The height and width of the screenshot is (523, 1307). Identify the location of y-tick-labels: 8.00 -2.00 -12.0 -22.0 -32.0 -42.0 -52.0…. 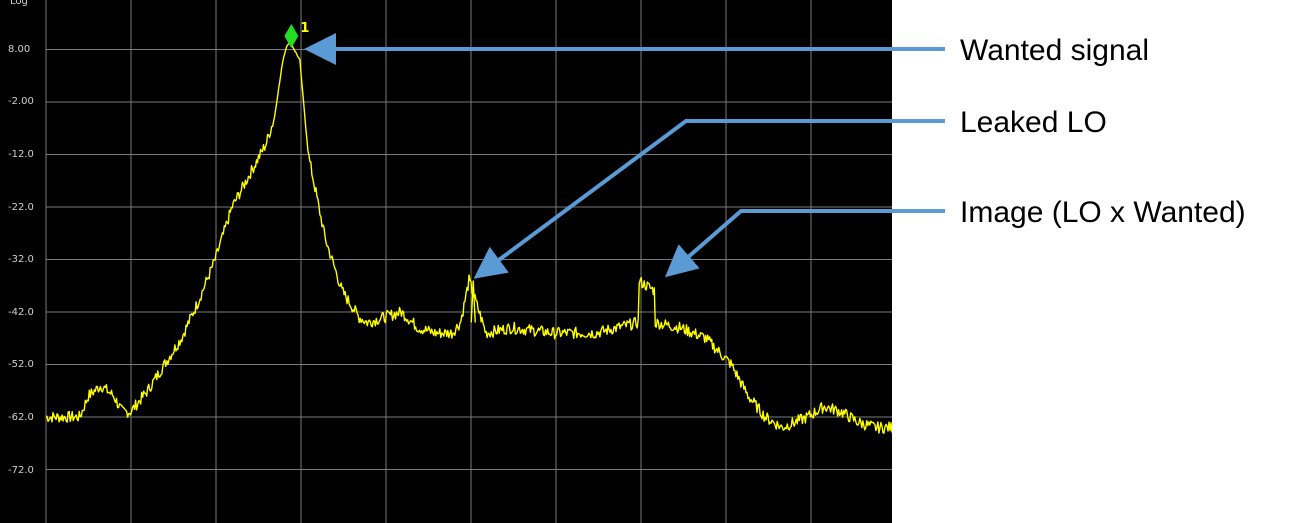
(21, 260).